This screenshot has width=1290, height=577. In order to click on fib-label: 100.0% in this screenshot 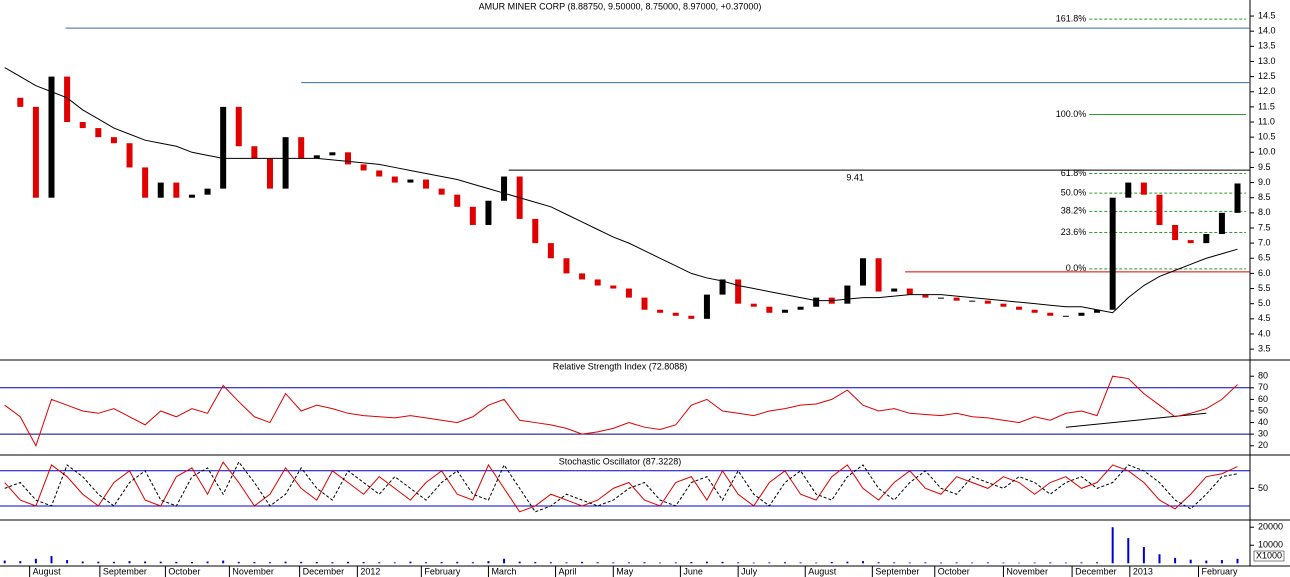, I will do `click(1071, 114)`.